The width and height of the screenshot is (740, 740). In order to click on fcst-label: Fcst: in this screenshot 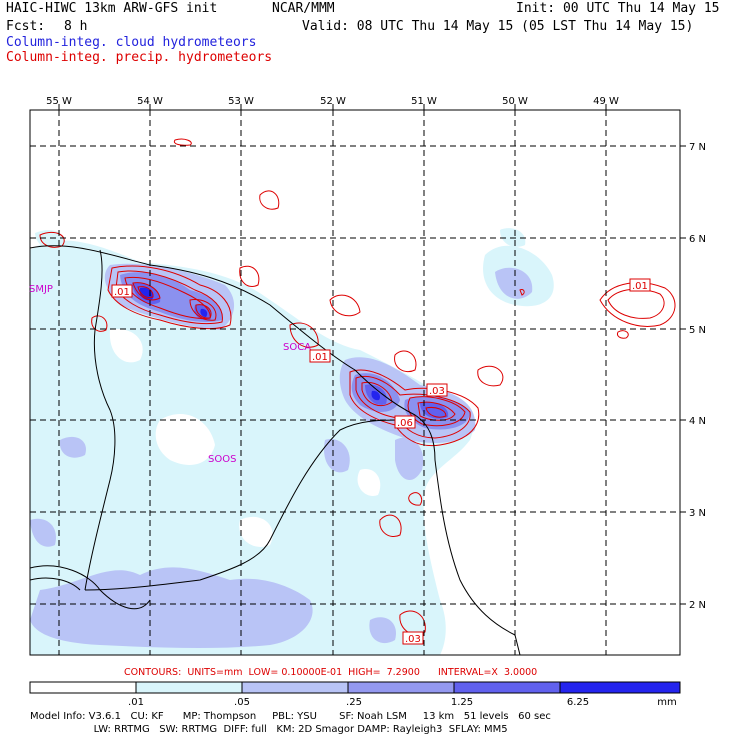, I will do `click(26, 26)`.